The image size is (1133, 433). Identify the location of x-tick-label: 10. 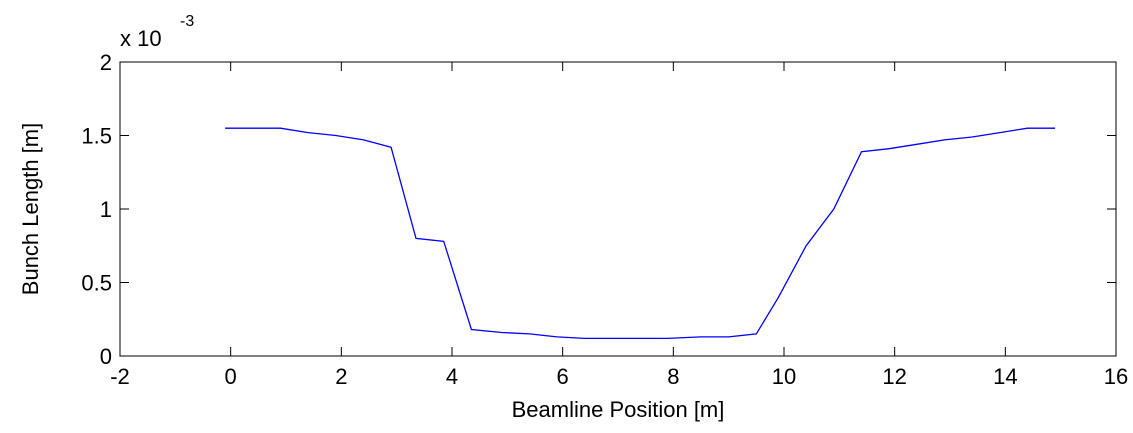
(784, 376).